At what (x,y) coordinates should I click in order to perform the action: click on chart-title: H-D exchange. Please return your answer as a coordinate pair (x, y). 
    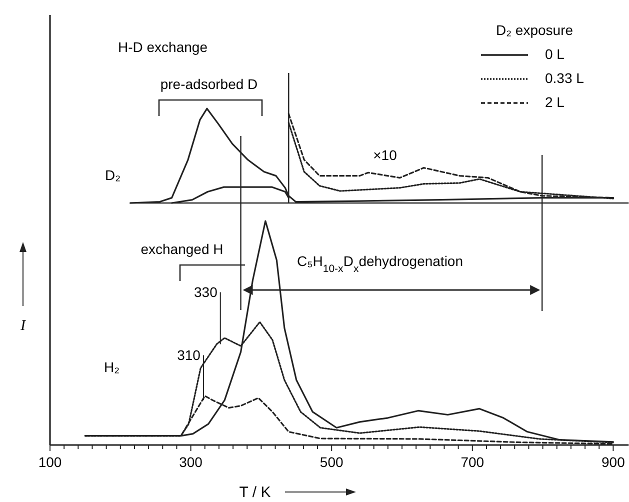
    Looking at the image, I should click on (163, 47).